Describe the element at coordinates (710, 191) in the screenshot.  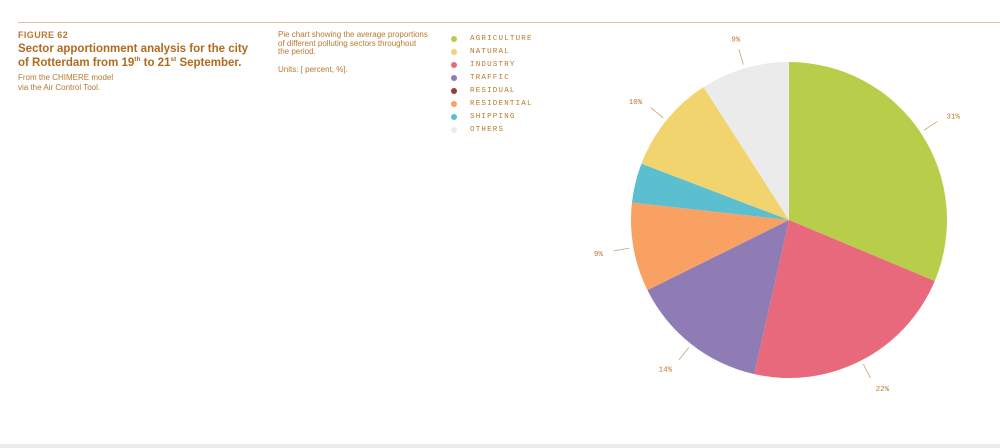
I see `pie-slice-shipping` at that location.